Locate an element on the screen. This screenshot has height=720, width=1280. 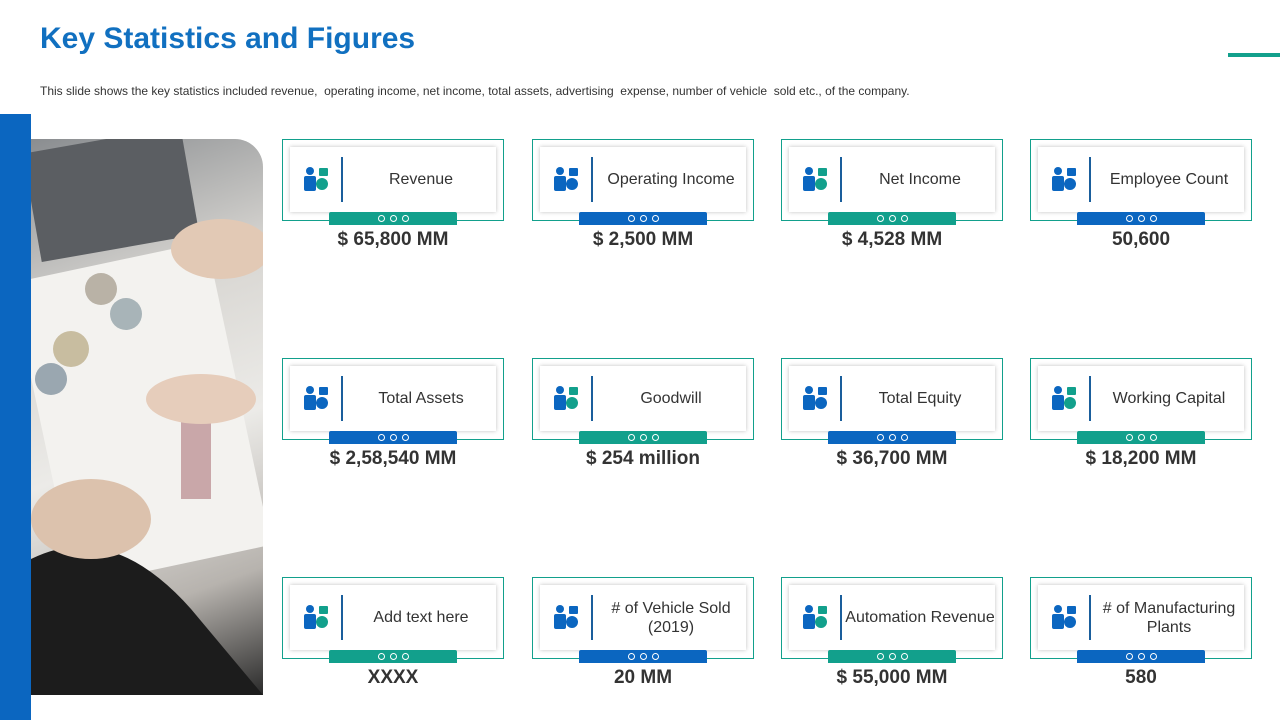
card-value: $ 2,58,540 MM is located at coordinates (393, 458).